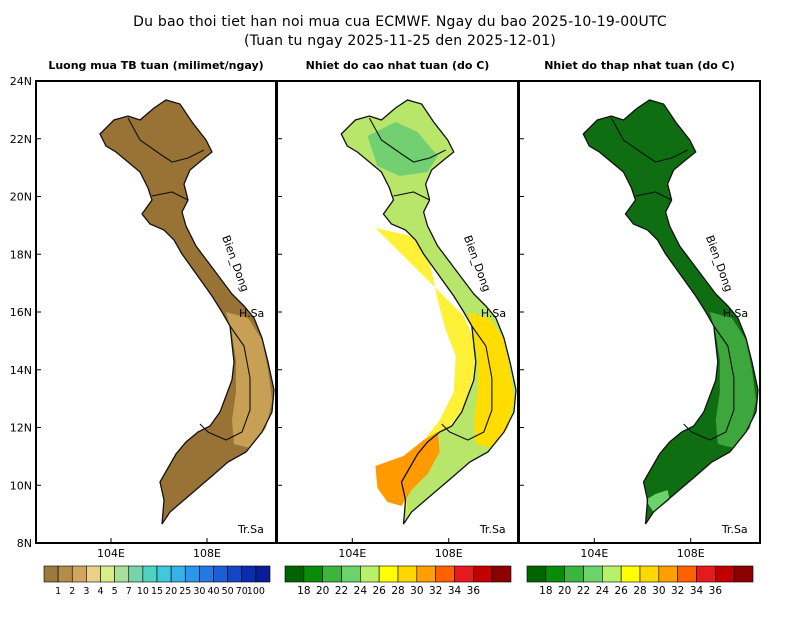  Describe the element at coordinates (143, 591) in the screenshot. I see `legend-label: 10` at that location.